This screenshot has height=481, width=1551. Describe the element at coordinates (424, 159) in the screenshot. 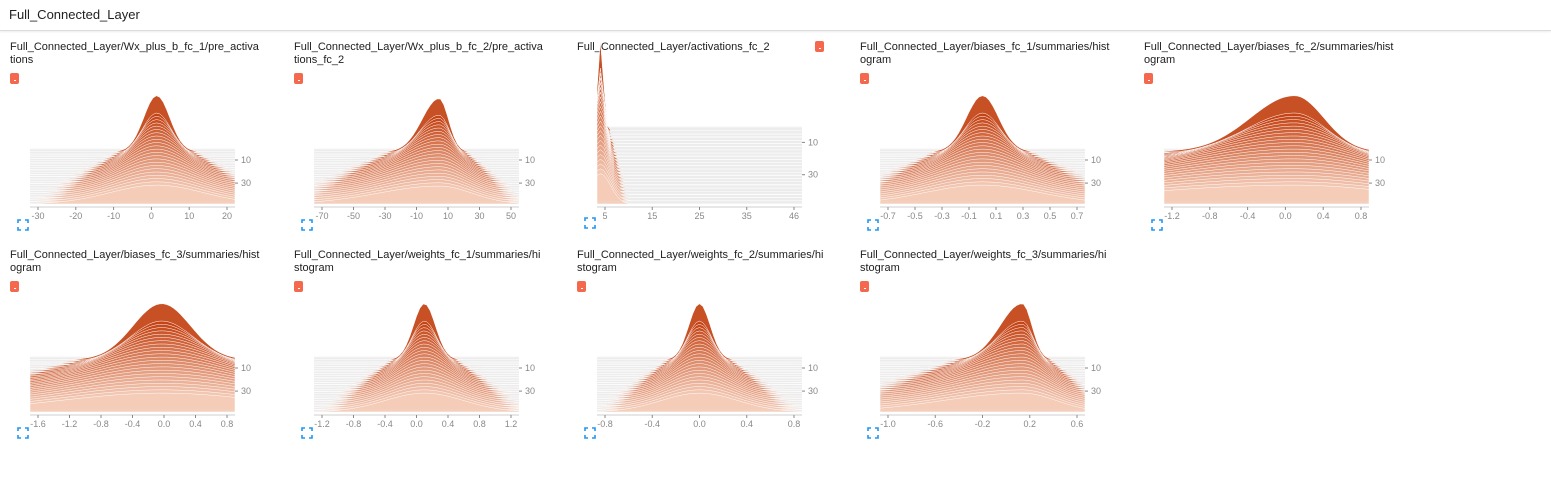

I see `histogram-plot: 10 30 -70 -50 -30 -10 10 30 50` at that location.